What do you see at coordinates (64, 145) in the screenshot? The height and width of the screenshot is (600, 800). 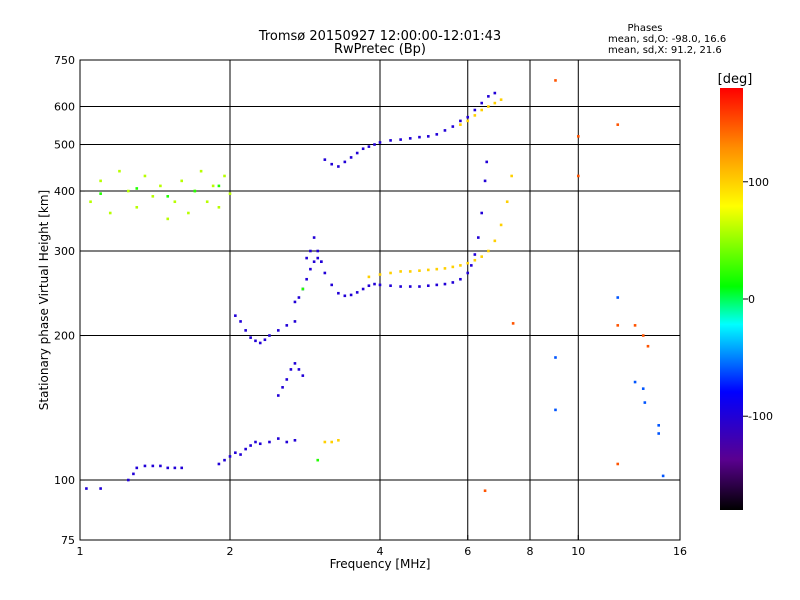 I see `y-tick-label: 500` at bounding box center [64, 145].